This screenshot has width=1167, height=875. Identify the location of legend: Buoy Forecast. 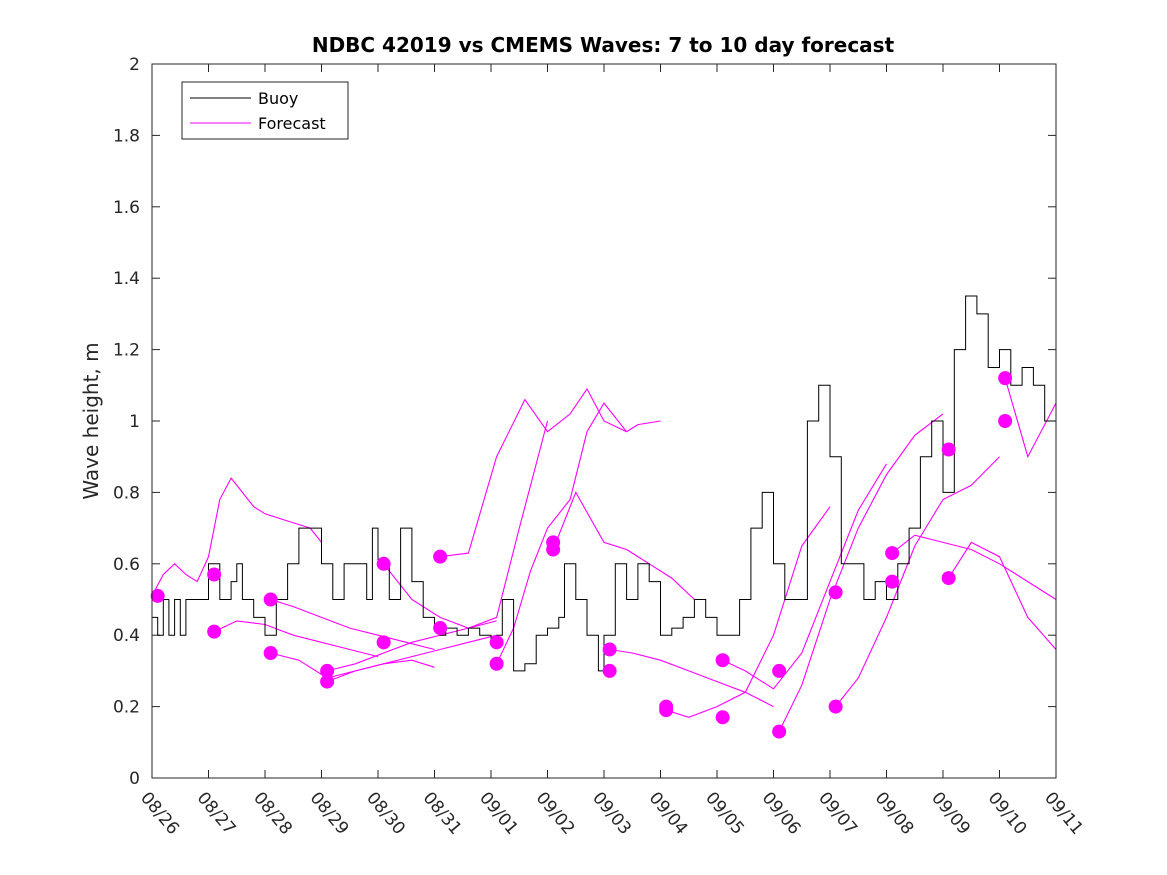
(265, 110).